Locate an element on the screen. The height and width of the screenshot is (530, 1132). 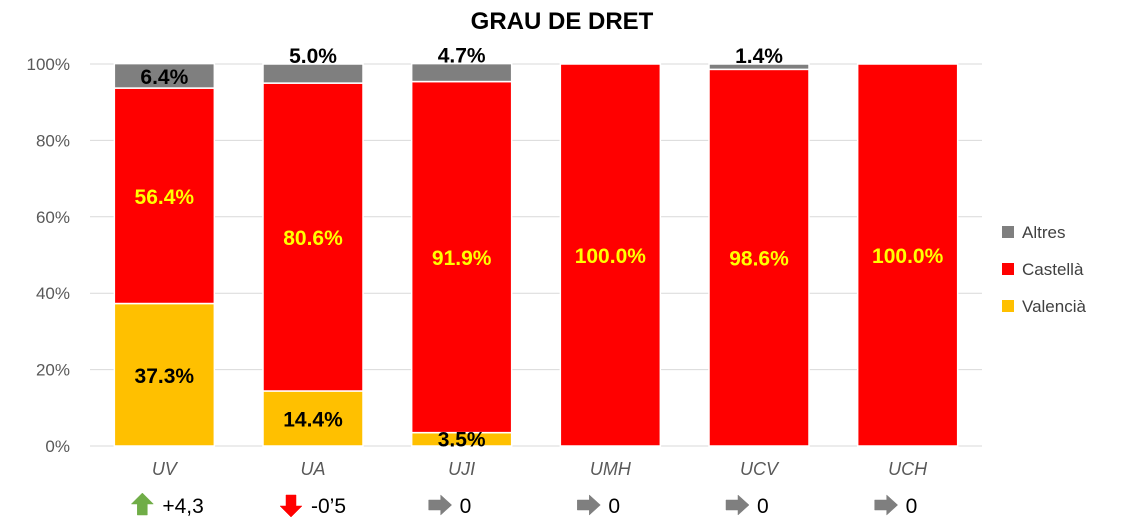
y-axis-ticks: 0% 20% 40% 60% 80% 100% is located at coordinates (48, 255).